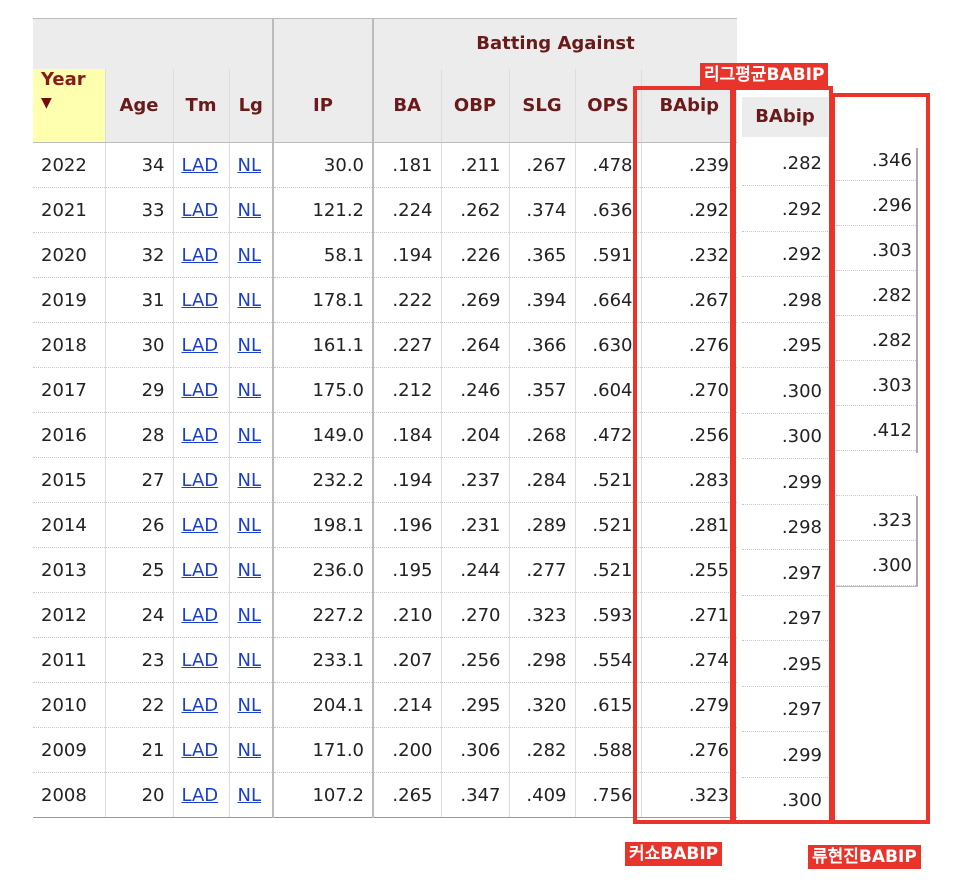  I want to click on babip-cell: .256, so click(688, 435).